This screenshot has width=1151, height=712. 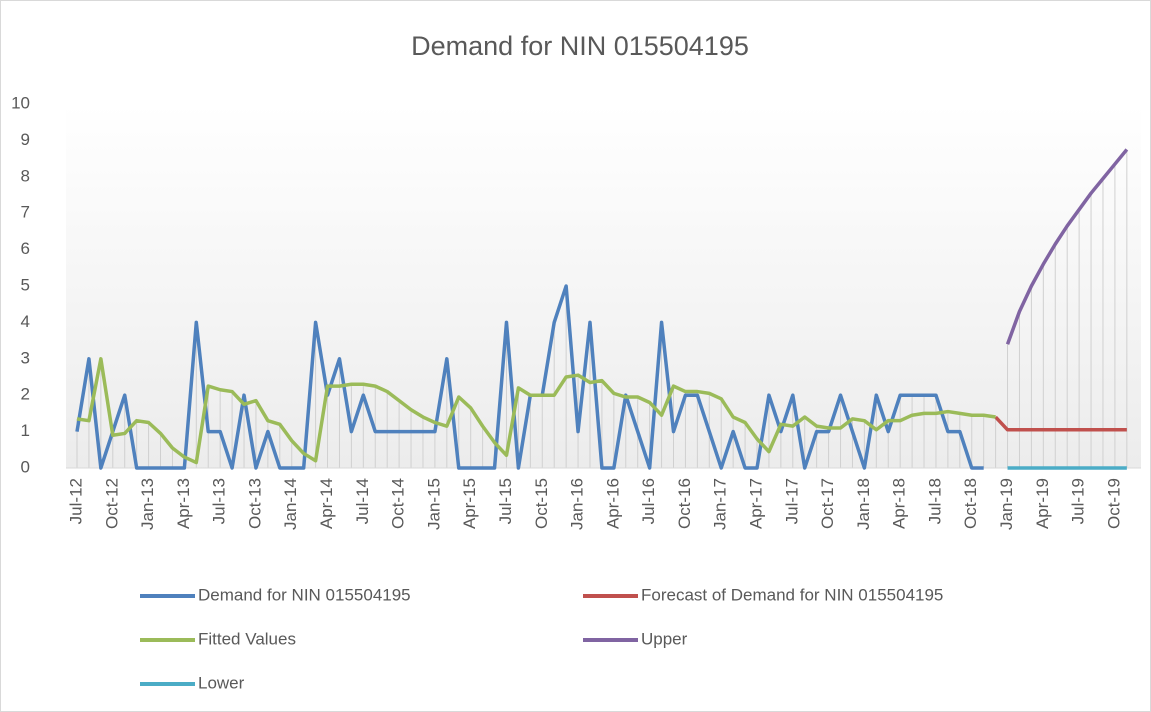 I want to click on x-tick-label: Jul-17, so click(x=791, y=501).